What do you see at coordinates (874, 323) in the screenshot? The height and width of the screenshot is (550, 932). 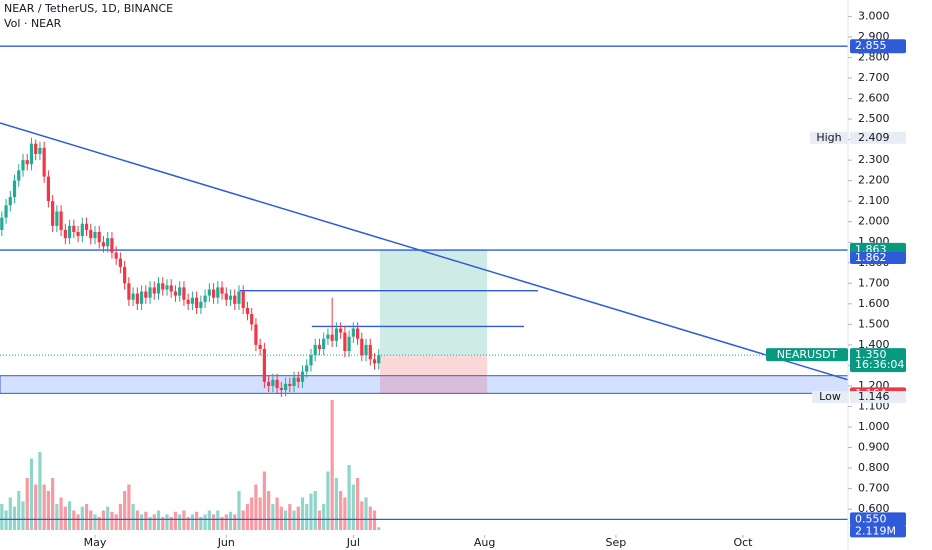 I see `y-tick-label: 1.500` at bounding box center [874, 323].